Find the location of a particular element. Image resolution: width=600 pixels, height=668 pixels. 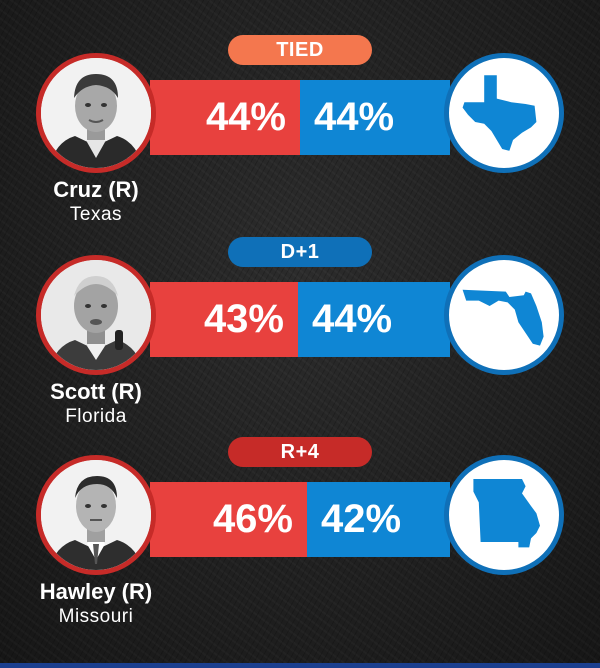

florida-map-icon is located at coordinates (504, 315).